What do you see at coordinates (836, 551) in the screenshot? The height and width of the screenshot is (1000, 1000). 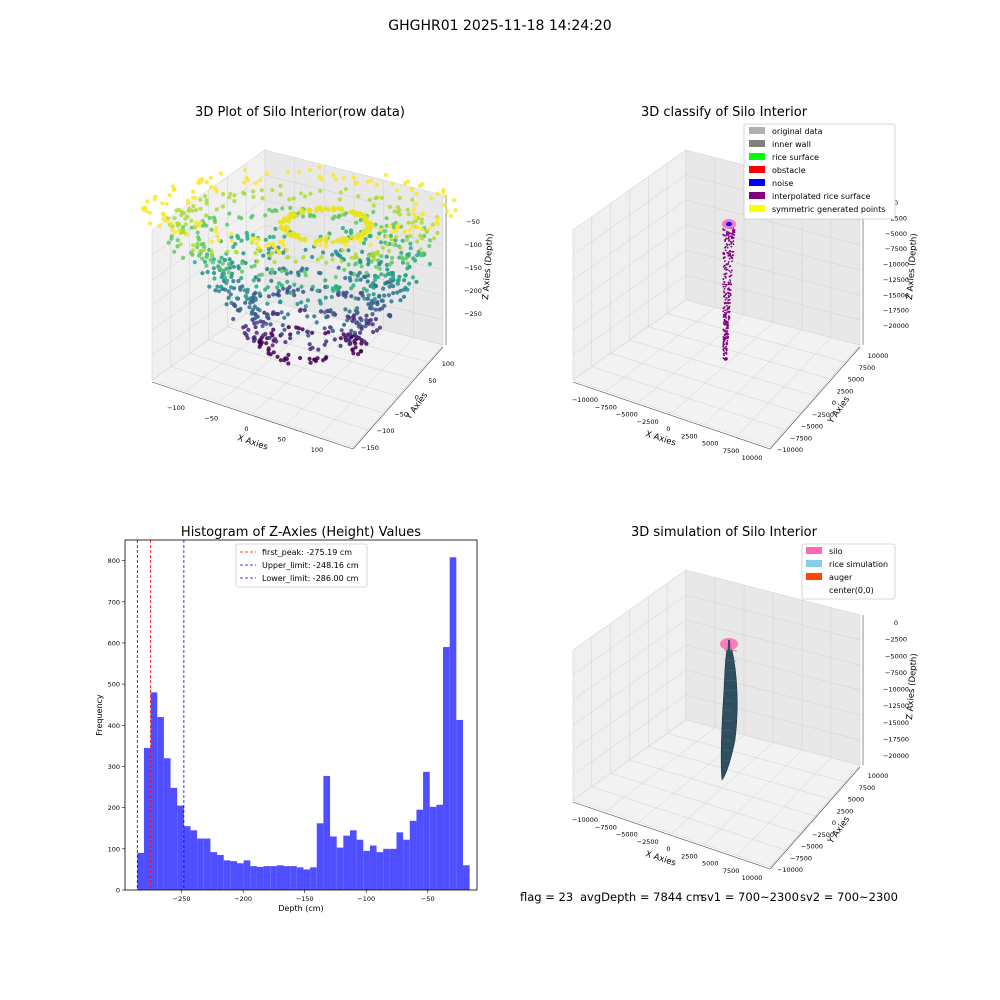 I see `legend-label: silo` at bounding box center [836, 551].